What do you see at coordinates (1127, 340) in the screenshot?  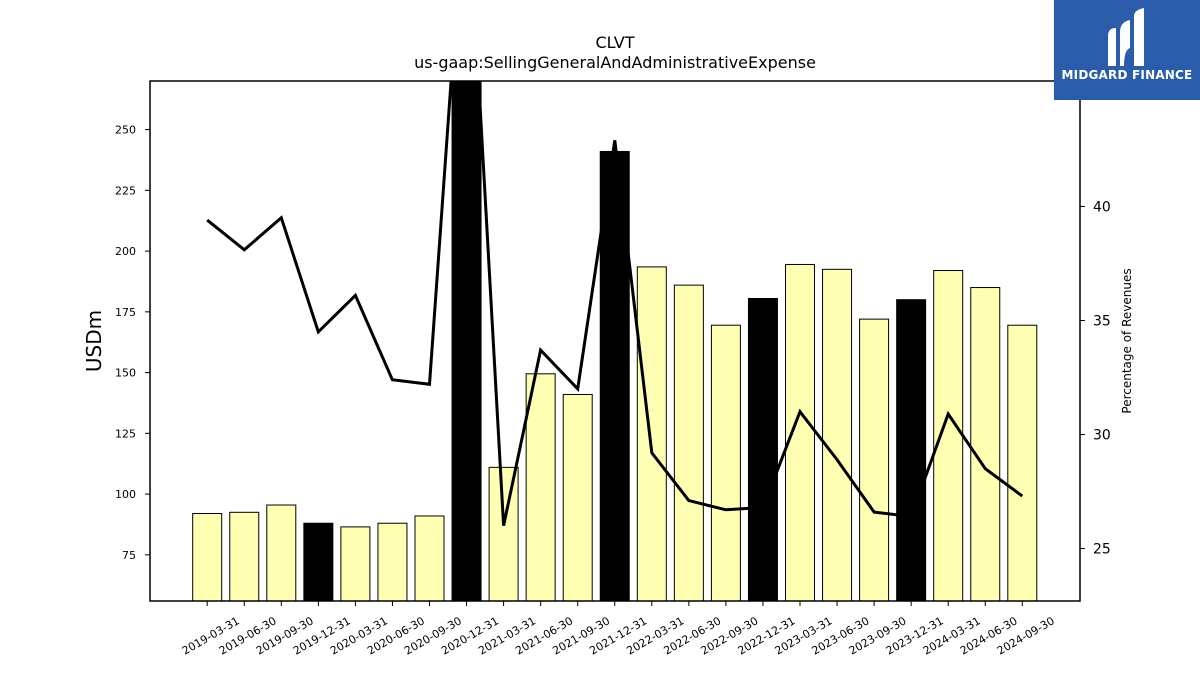 I see `y2-axis-label: Percentage of Revenues` at bounding box center [1127, 340].